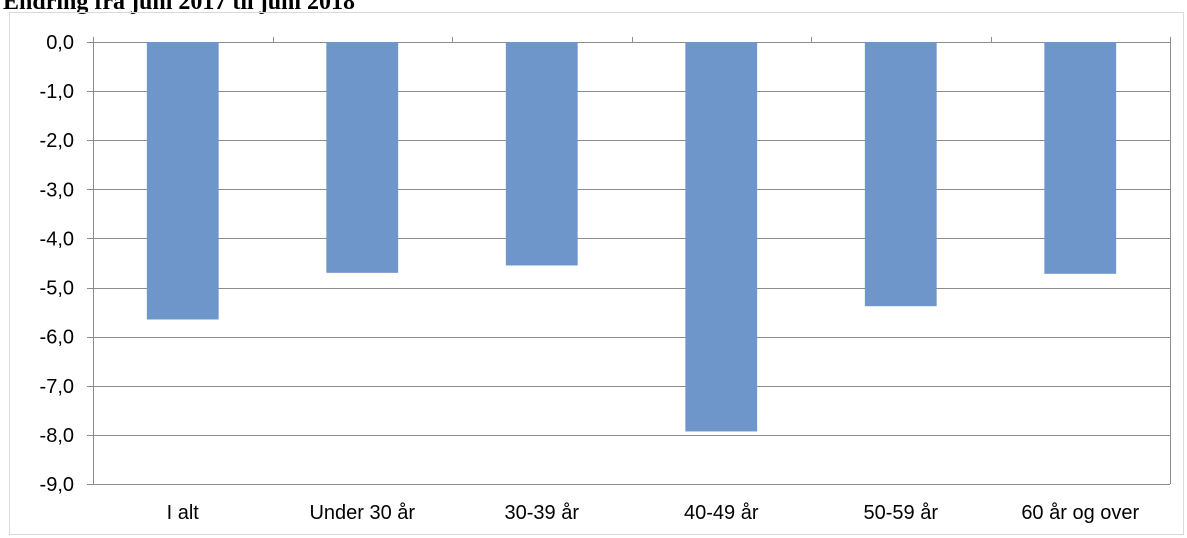 This screenshot has height=538, width=1187. Describe the element at coordinates (57, 436) in the screenshot. I see `y-tick-label: -8,0` at that location.